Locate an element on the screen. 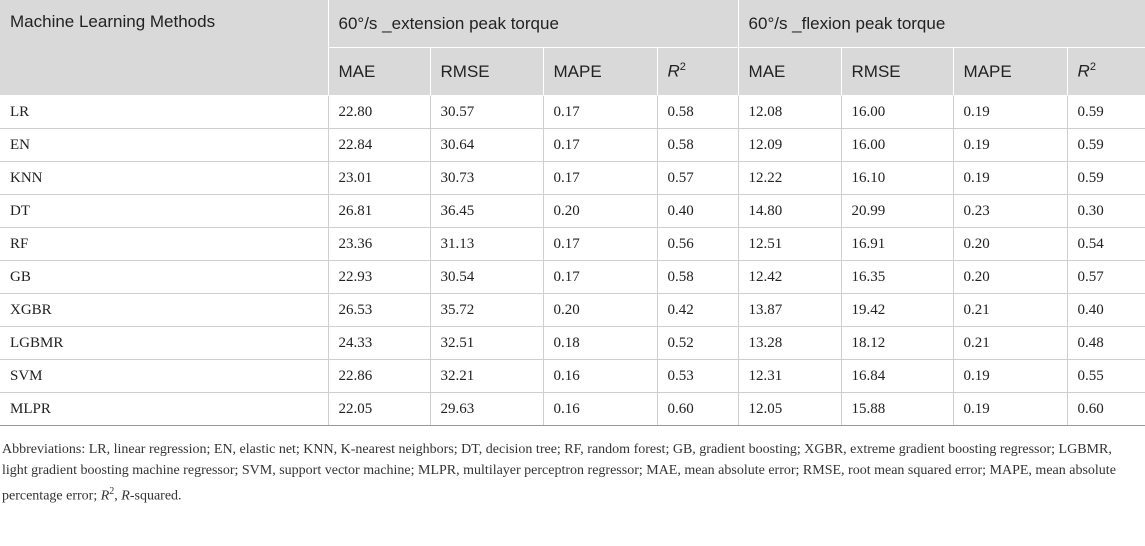  value-cell: 0.53 is located at coordinates (698, 376).